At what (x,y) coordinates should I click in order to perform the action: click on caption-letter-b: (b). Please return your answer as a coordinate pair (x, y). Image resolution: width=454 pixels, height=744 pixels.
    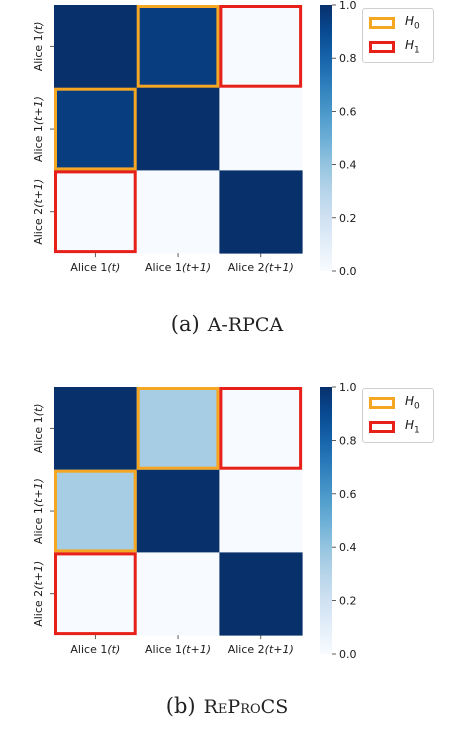
    Looking at the image, I should click on (180, 706).